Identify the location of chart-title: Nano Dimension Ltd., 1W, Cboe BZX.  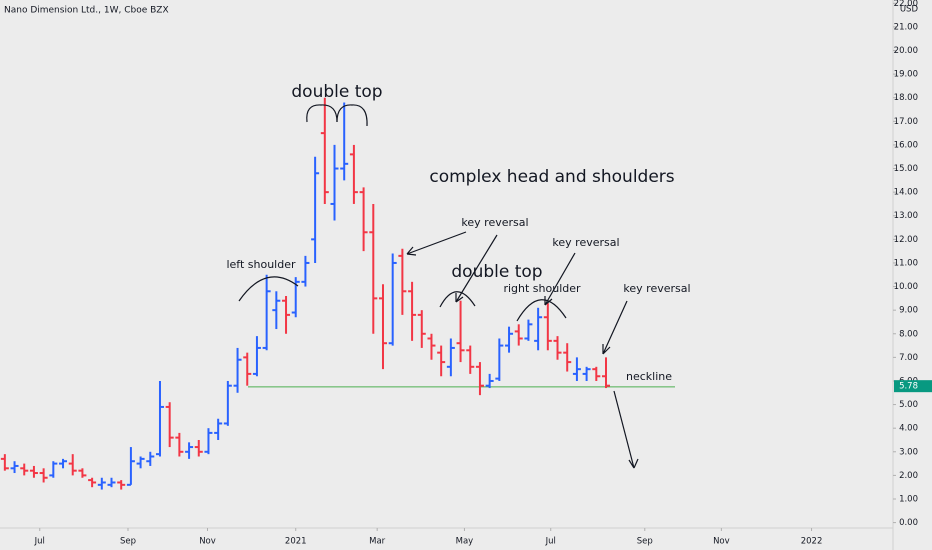
(86, 11).